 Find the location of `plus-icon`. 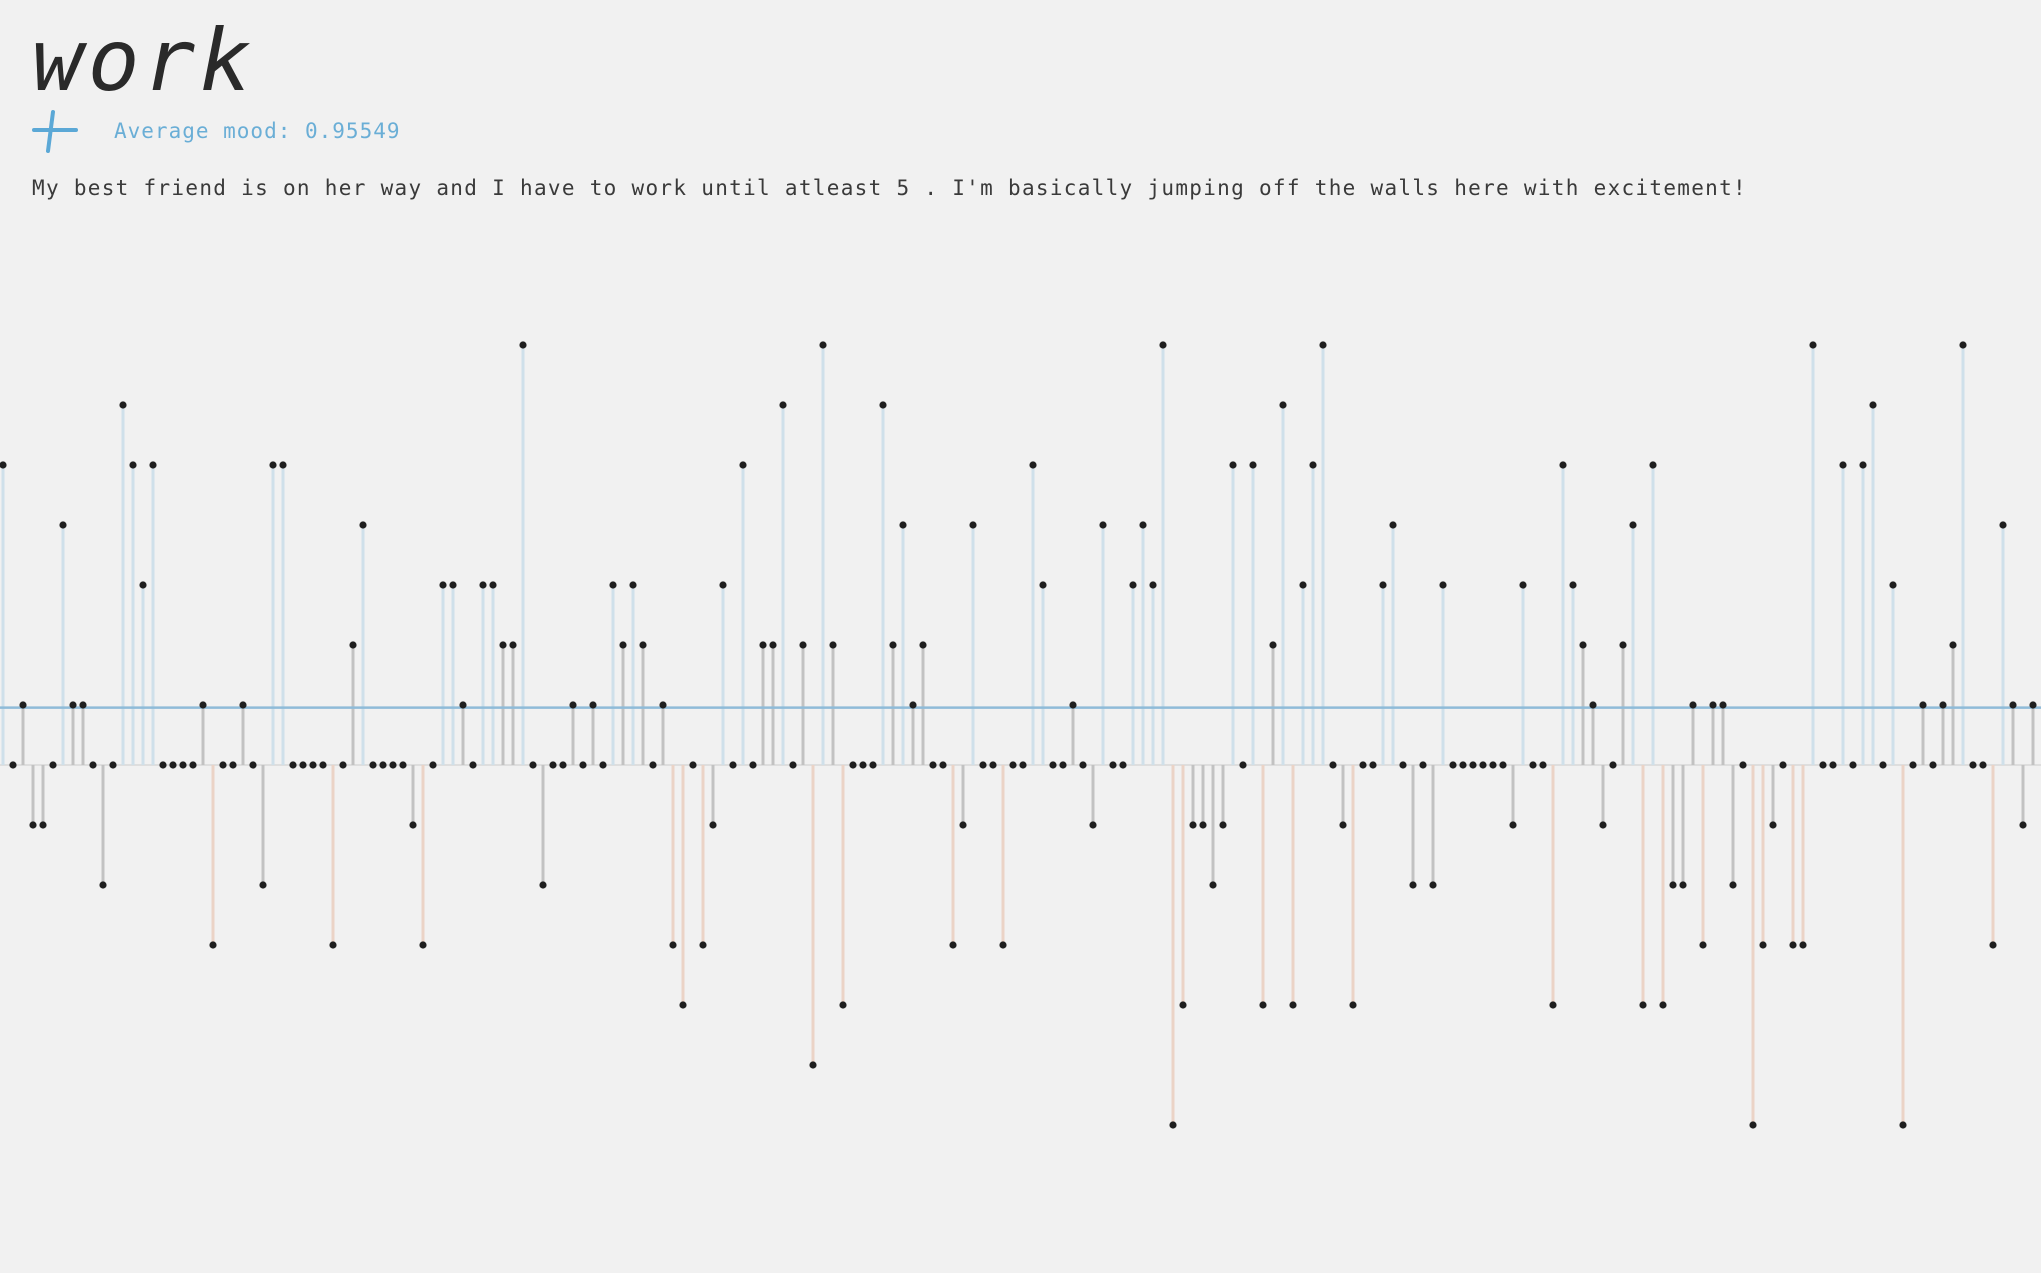

plus-icon is located at coordinates (55, 131).